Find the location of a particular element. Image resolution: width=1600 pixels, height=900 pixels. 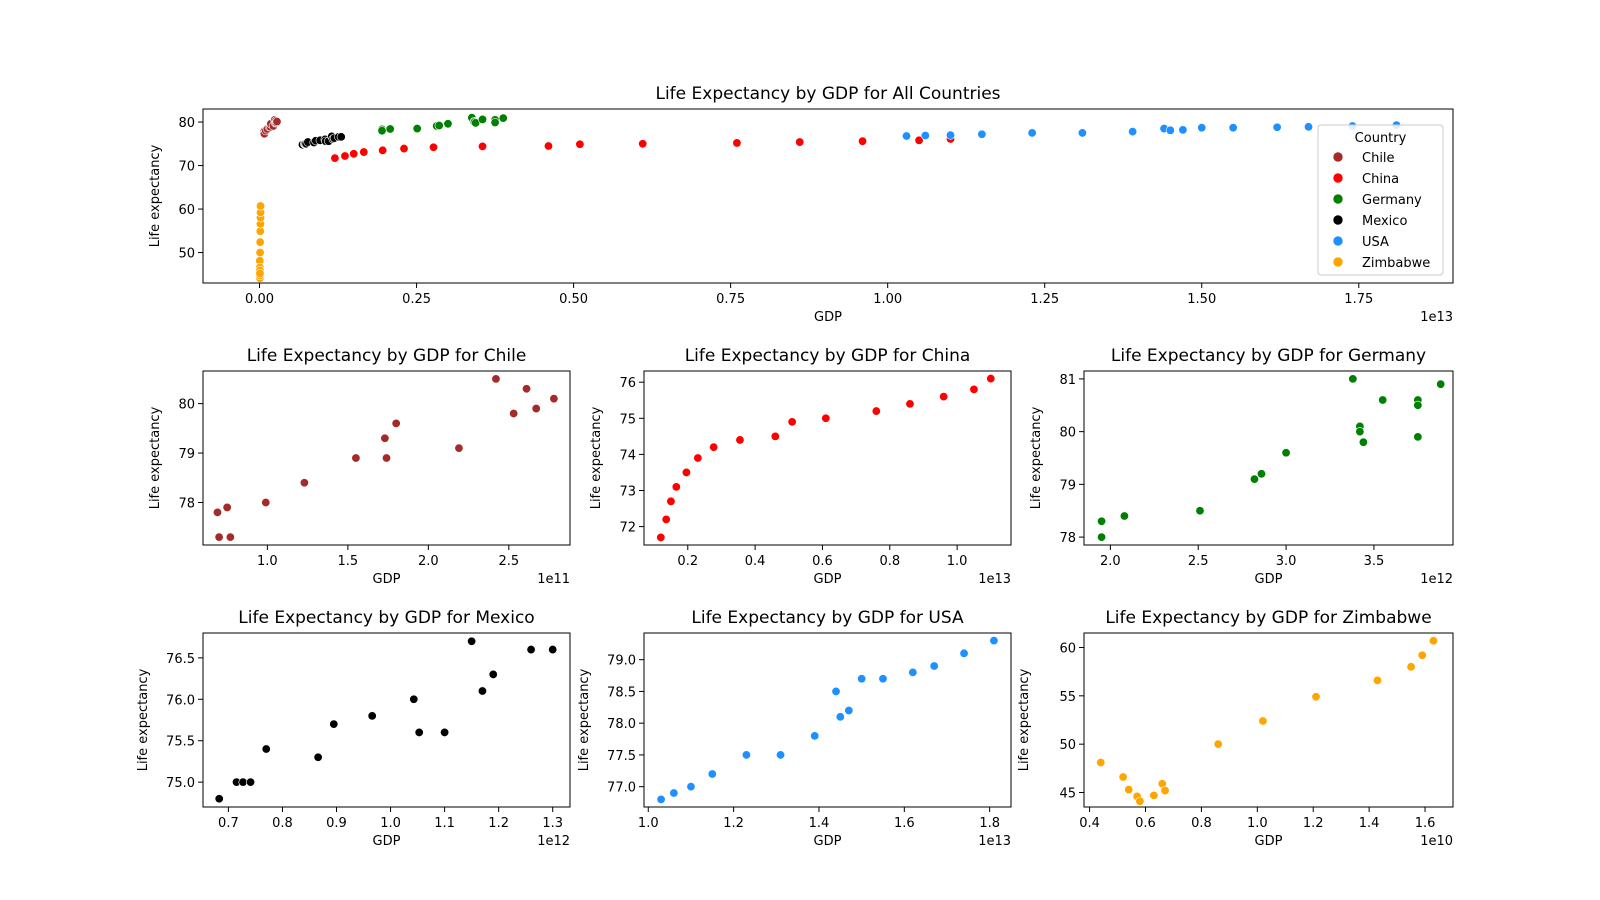

x-tick-label: 3.5 is located at coordinates (1374, 561).